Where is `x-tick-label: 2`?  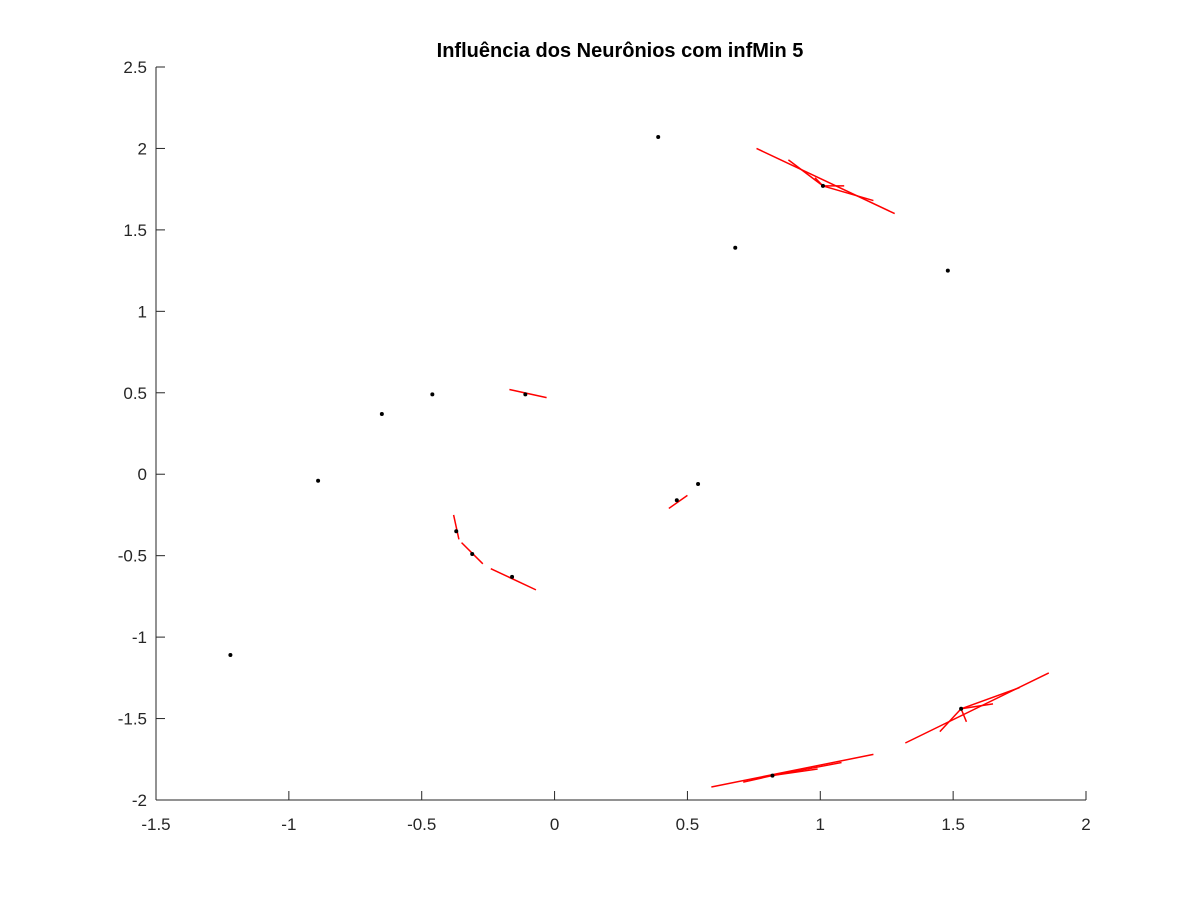 x-tick-label: 2 is located at coordinates (1085, 824).